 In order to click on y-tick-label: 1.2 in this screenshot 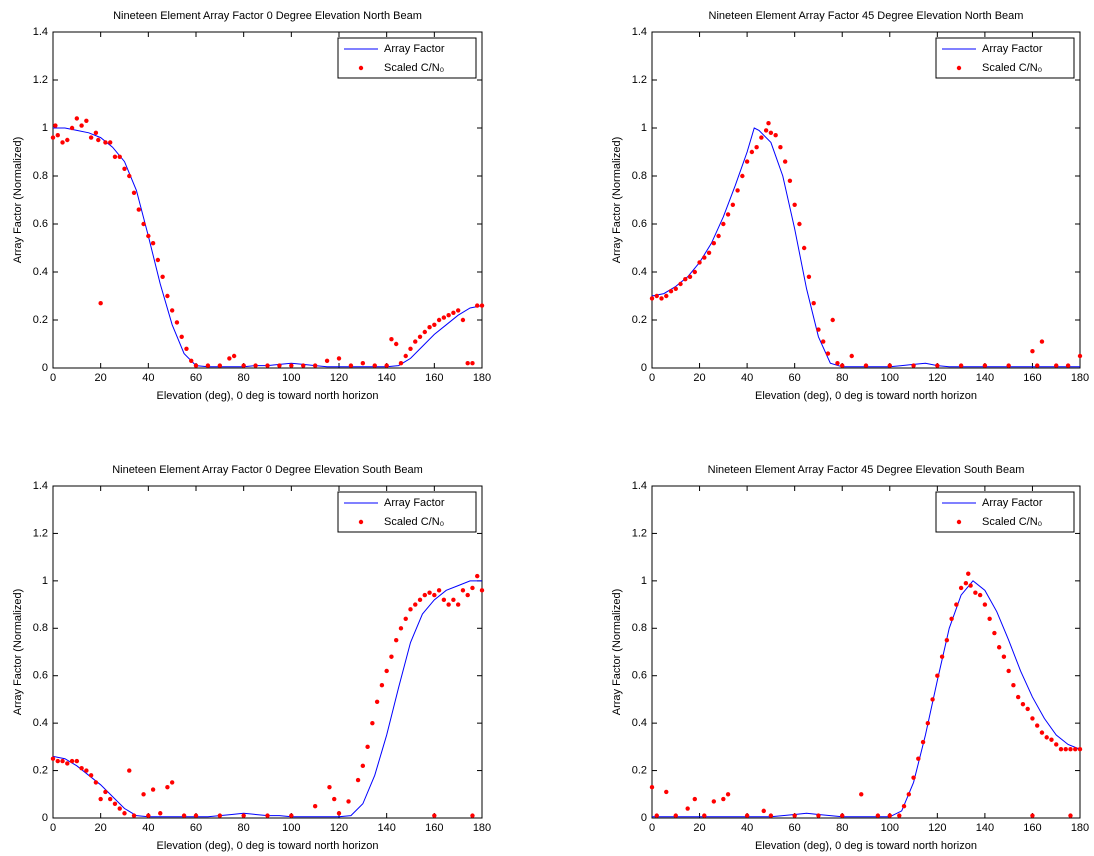, I will do `click(639, 80)`.